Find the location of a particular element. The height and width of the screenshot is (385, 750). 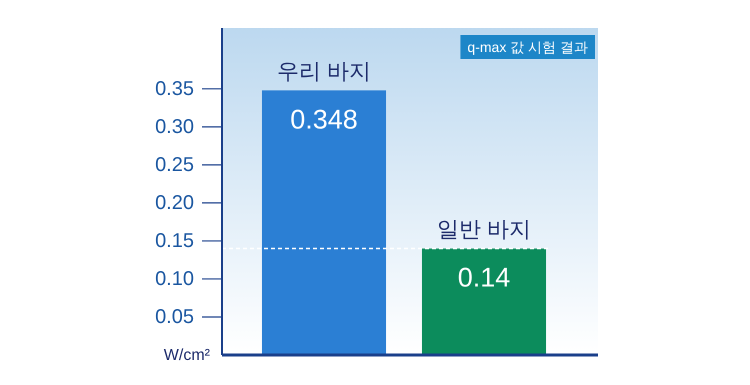

x-tick-label: 일반 바지 is located at coordinates (484, 229).